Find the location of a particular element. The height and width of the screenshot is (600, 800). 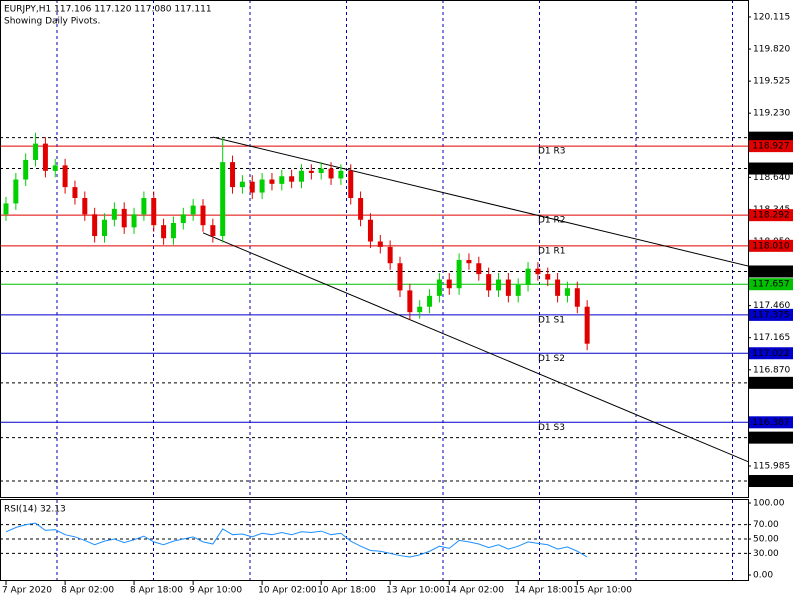

level-price: 117.657 is located at coordinates (770, 285).